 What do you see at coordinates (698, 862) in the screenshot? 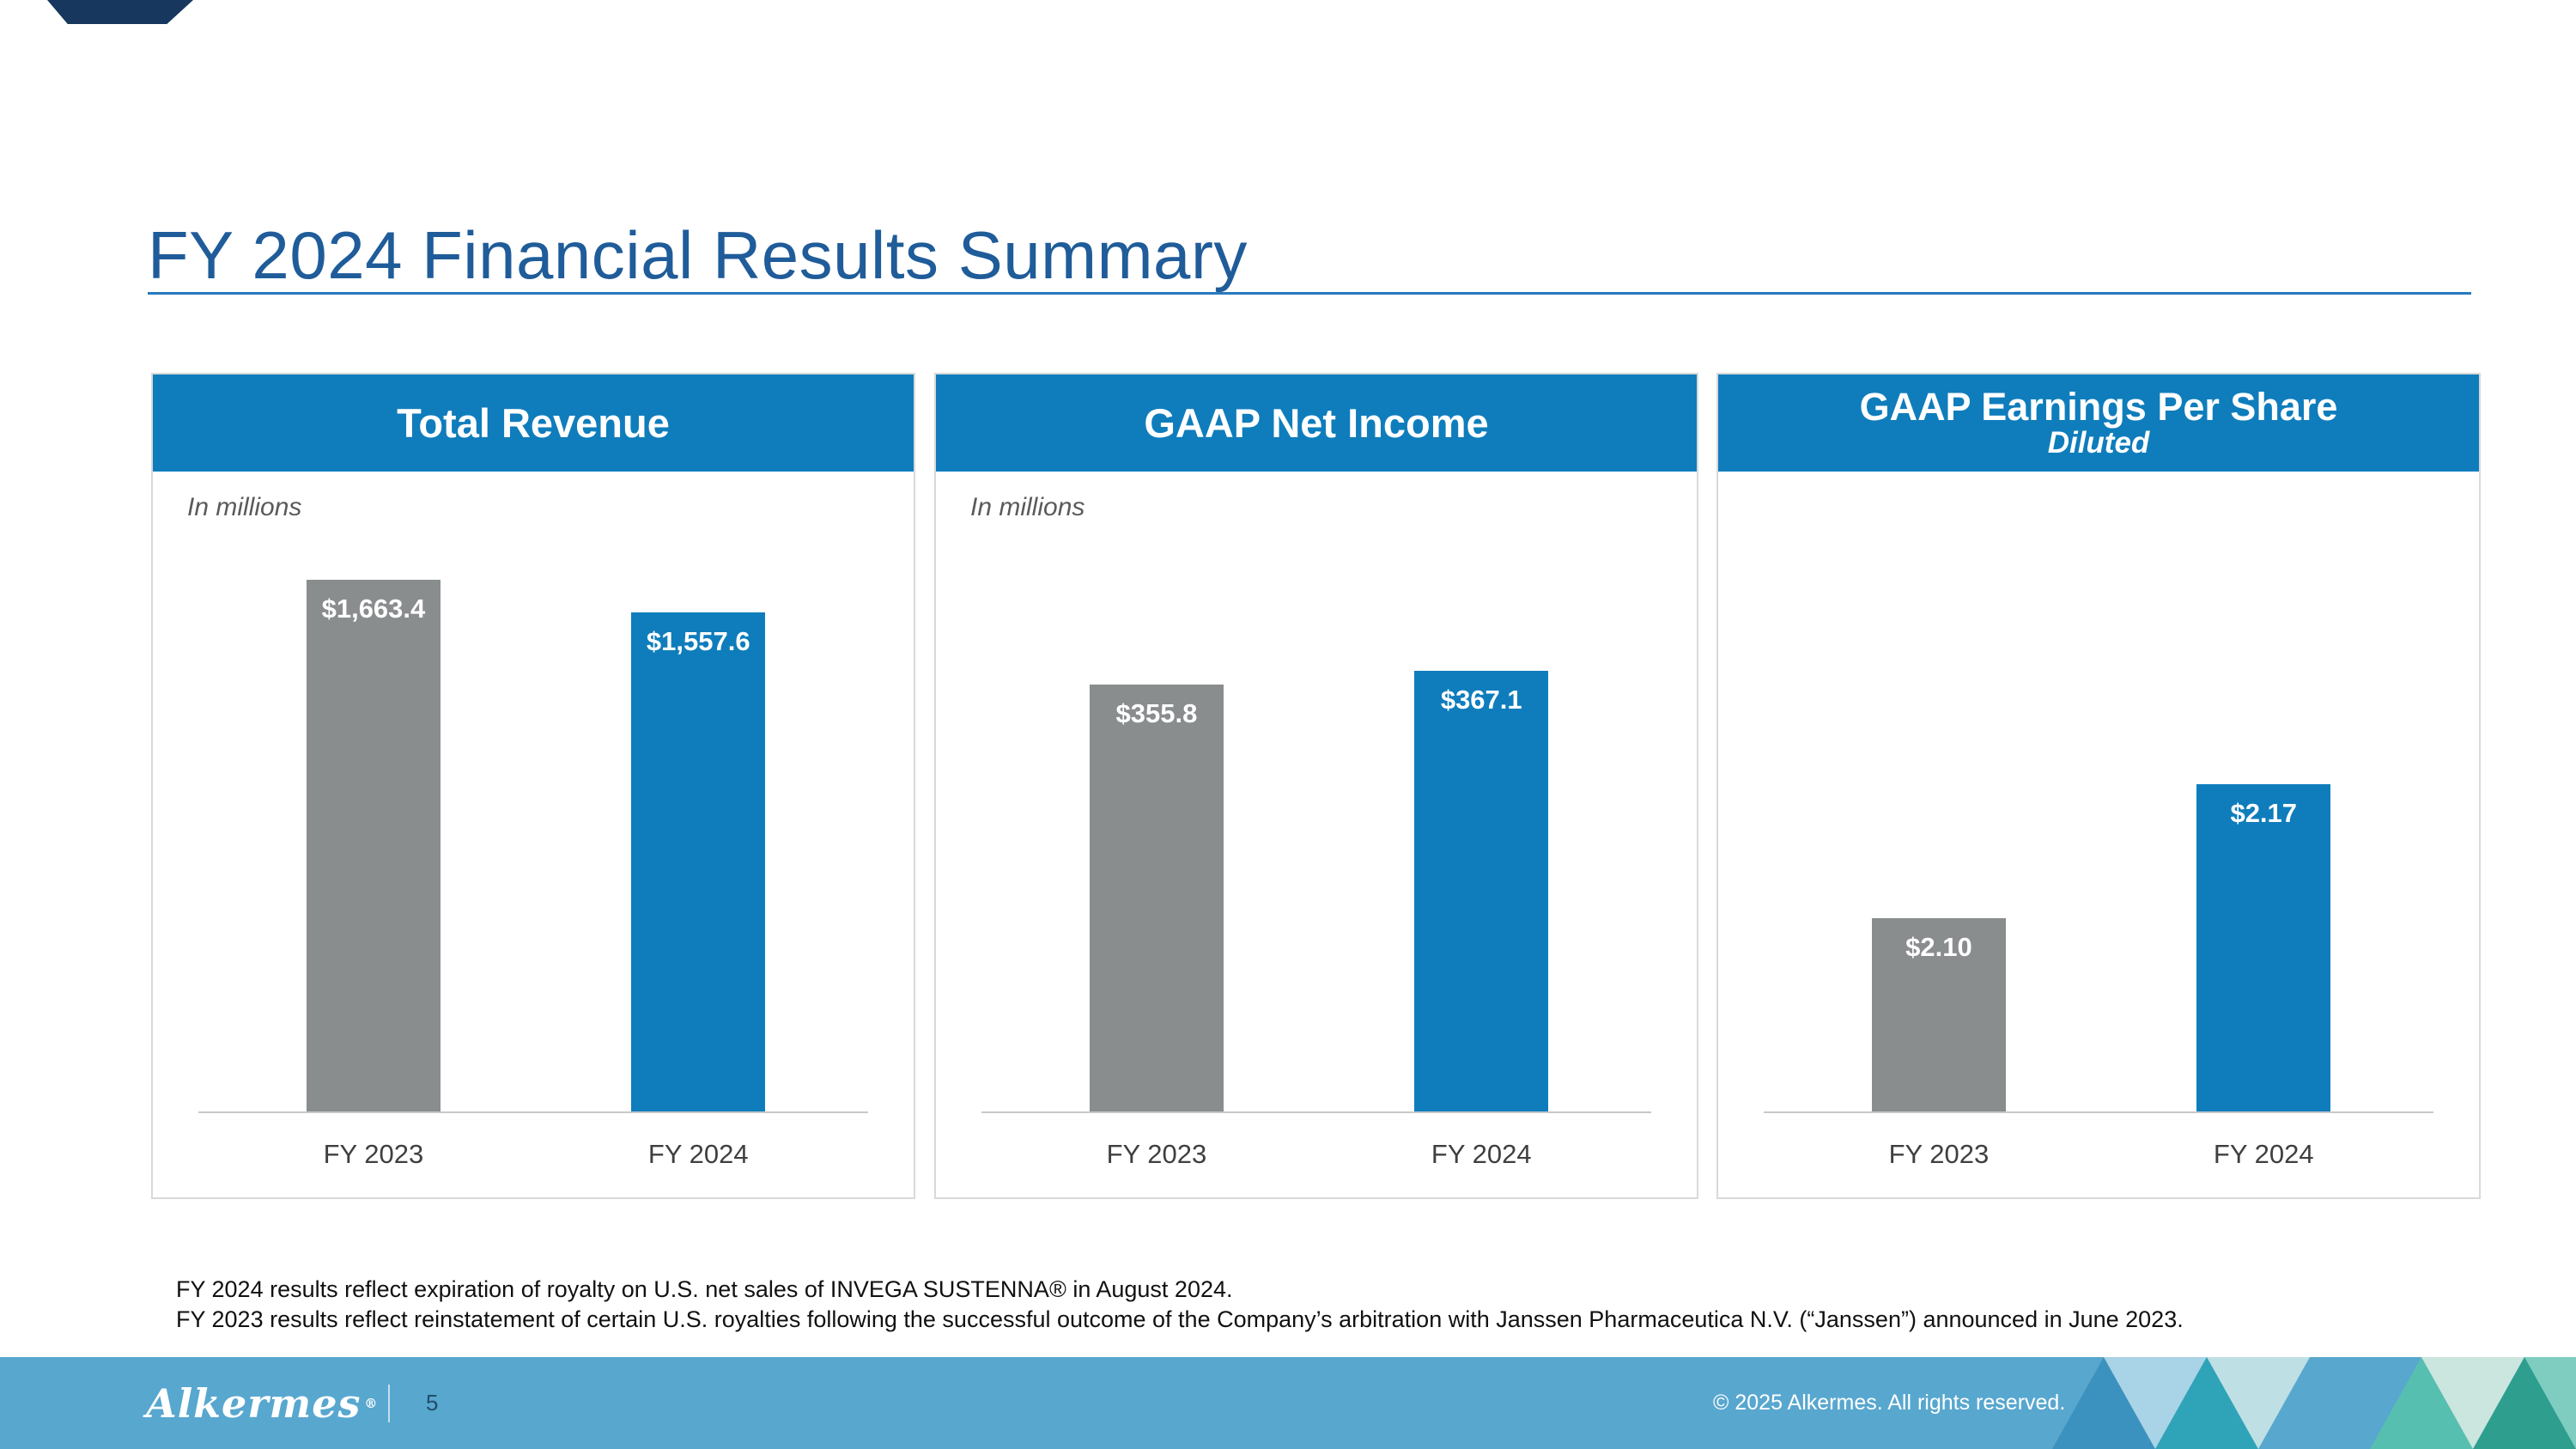
I see `bar-fy2024: $1,557.6` at bounding box center [698, 862].